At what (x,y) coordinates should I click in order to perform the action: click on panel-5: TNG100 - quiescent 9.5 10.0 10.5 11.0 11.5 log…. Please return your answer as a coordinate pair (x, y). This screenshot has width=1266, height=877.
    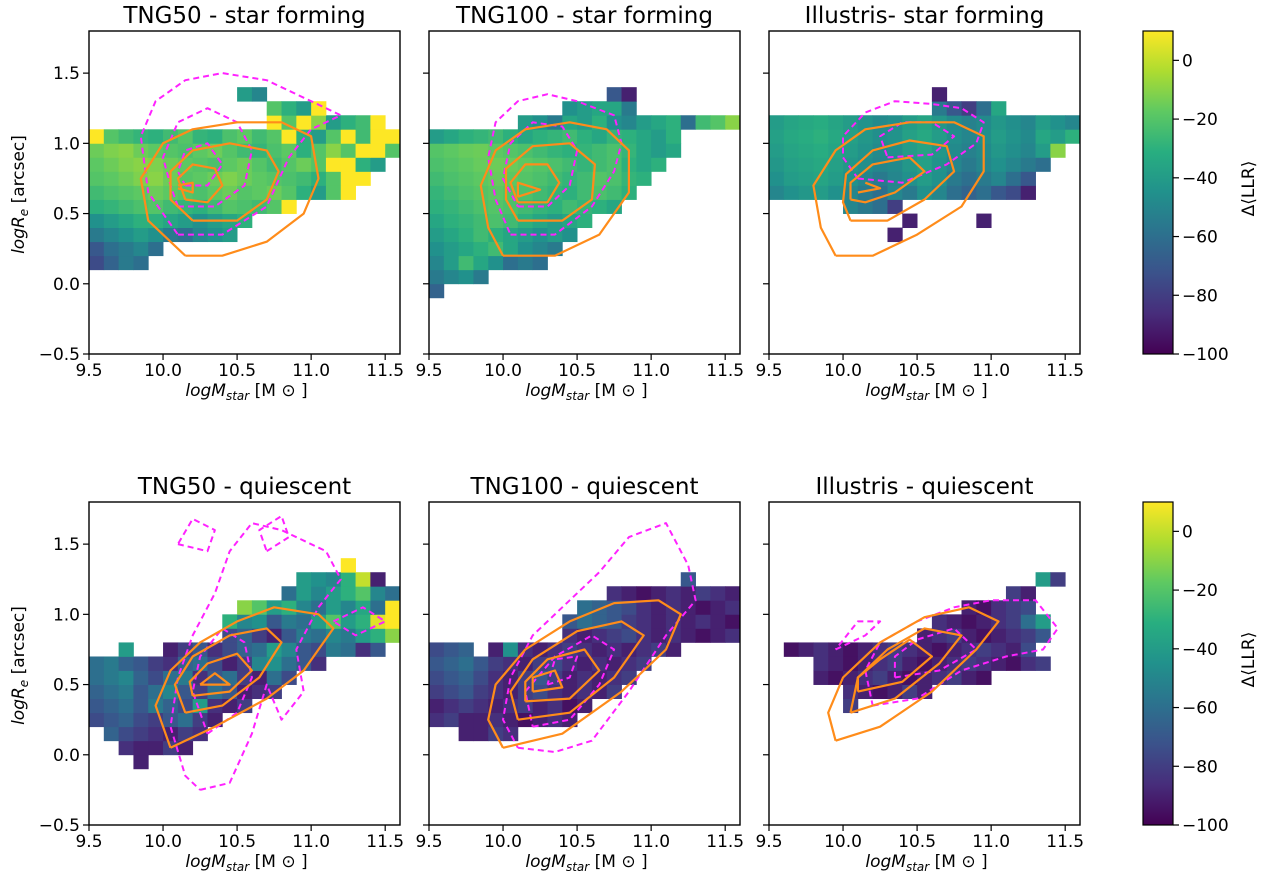
    Looking at the image, I should click on (579, 674).